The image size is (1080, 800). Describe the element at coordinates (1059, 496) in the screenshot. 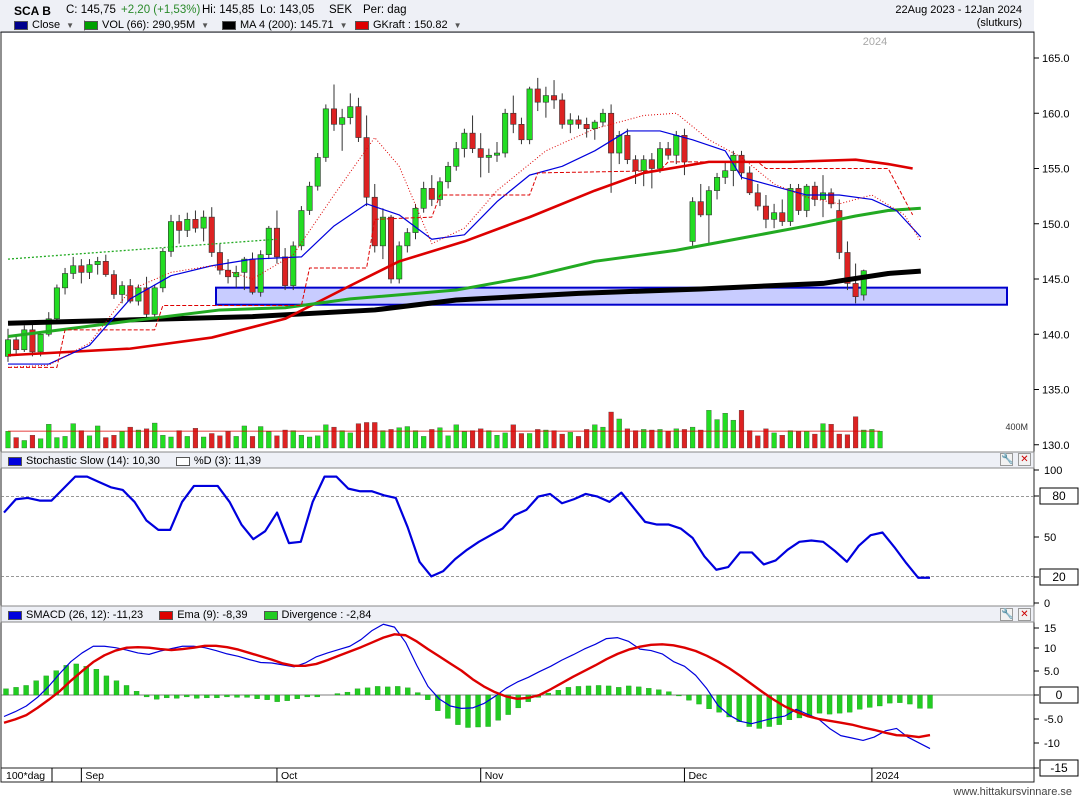

I see `stoch-tick-box` at that location.